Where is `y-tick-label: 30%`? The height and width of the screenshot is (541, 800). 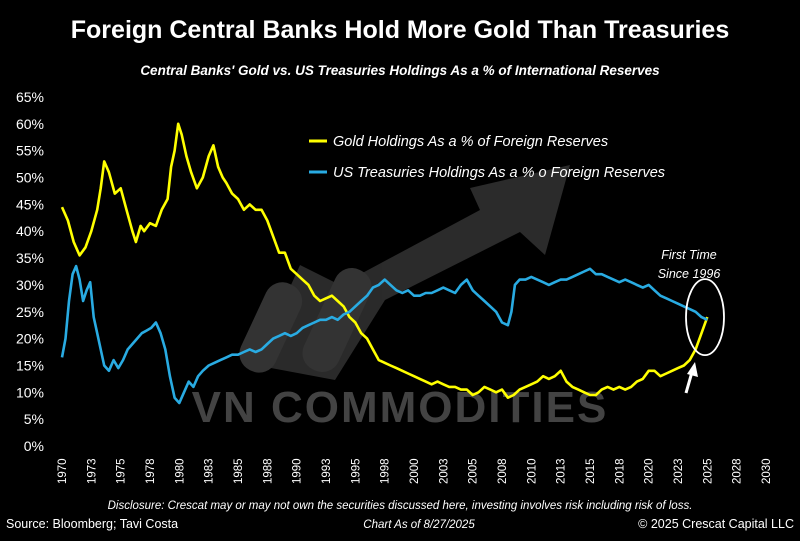
y-tick-label: 30% is located at coordinates (30, 285).